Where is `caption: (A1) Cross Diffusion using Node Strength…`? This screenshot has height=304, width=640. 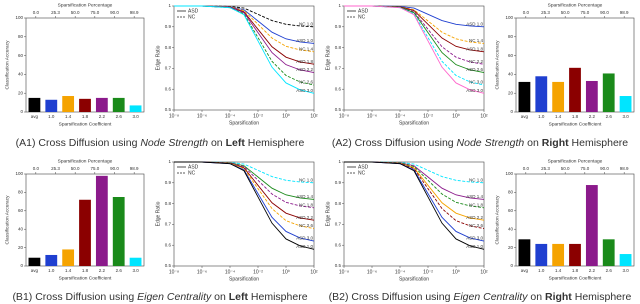
caption: (A1) Cross Diffusion using Node Strength… is located at coordinates (160, 143).